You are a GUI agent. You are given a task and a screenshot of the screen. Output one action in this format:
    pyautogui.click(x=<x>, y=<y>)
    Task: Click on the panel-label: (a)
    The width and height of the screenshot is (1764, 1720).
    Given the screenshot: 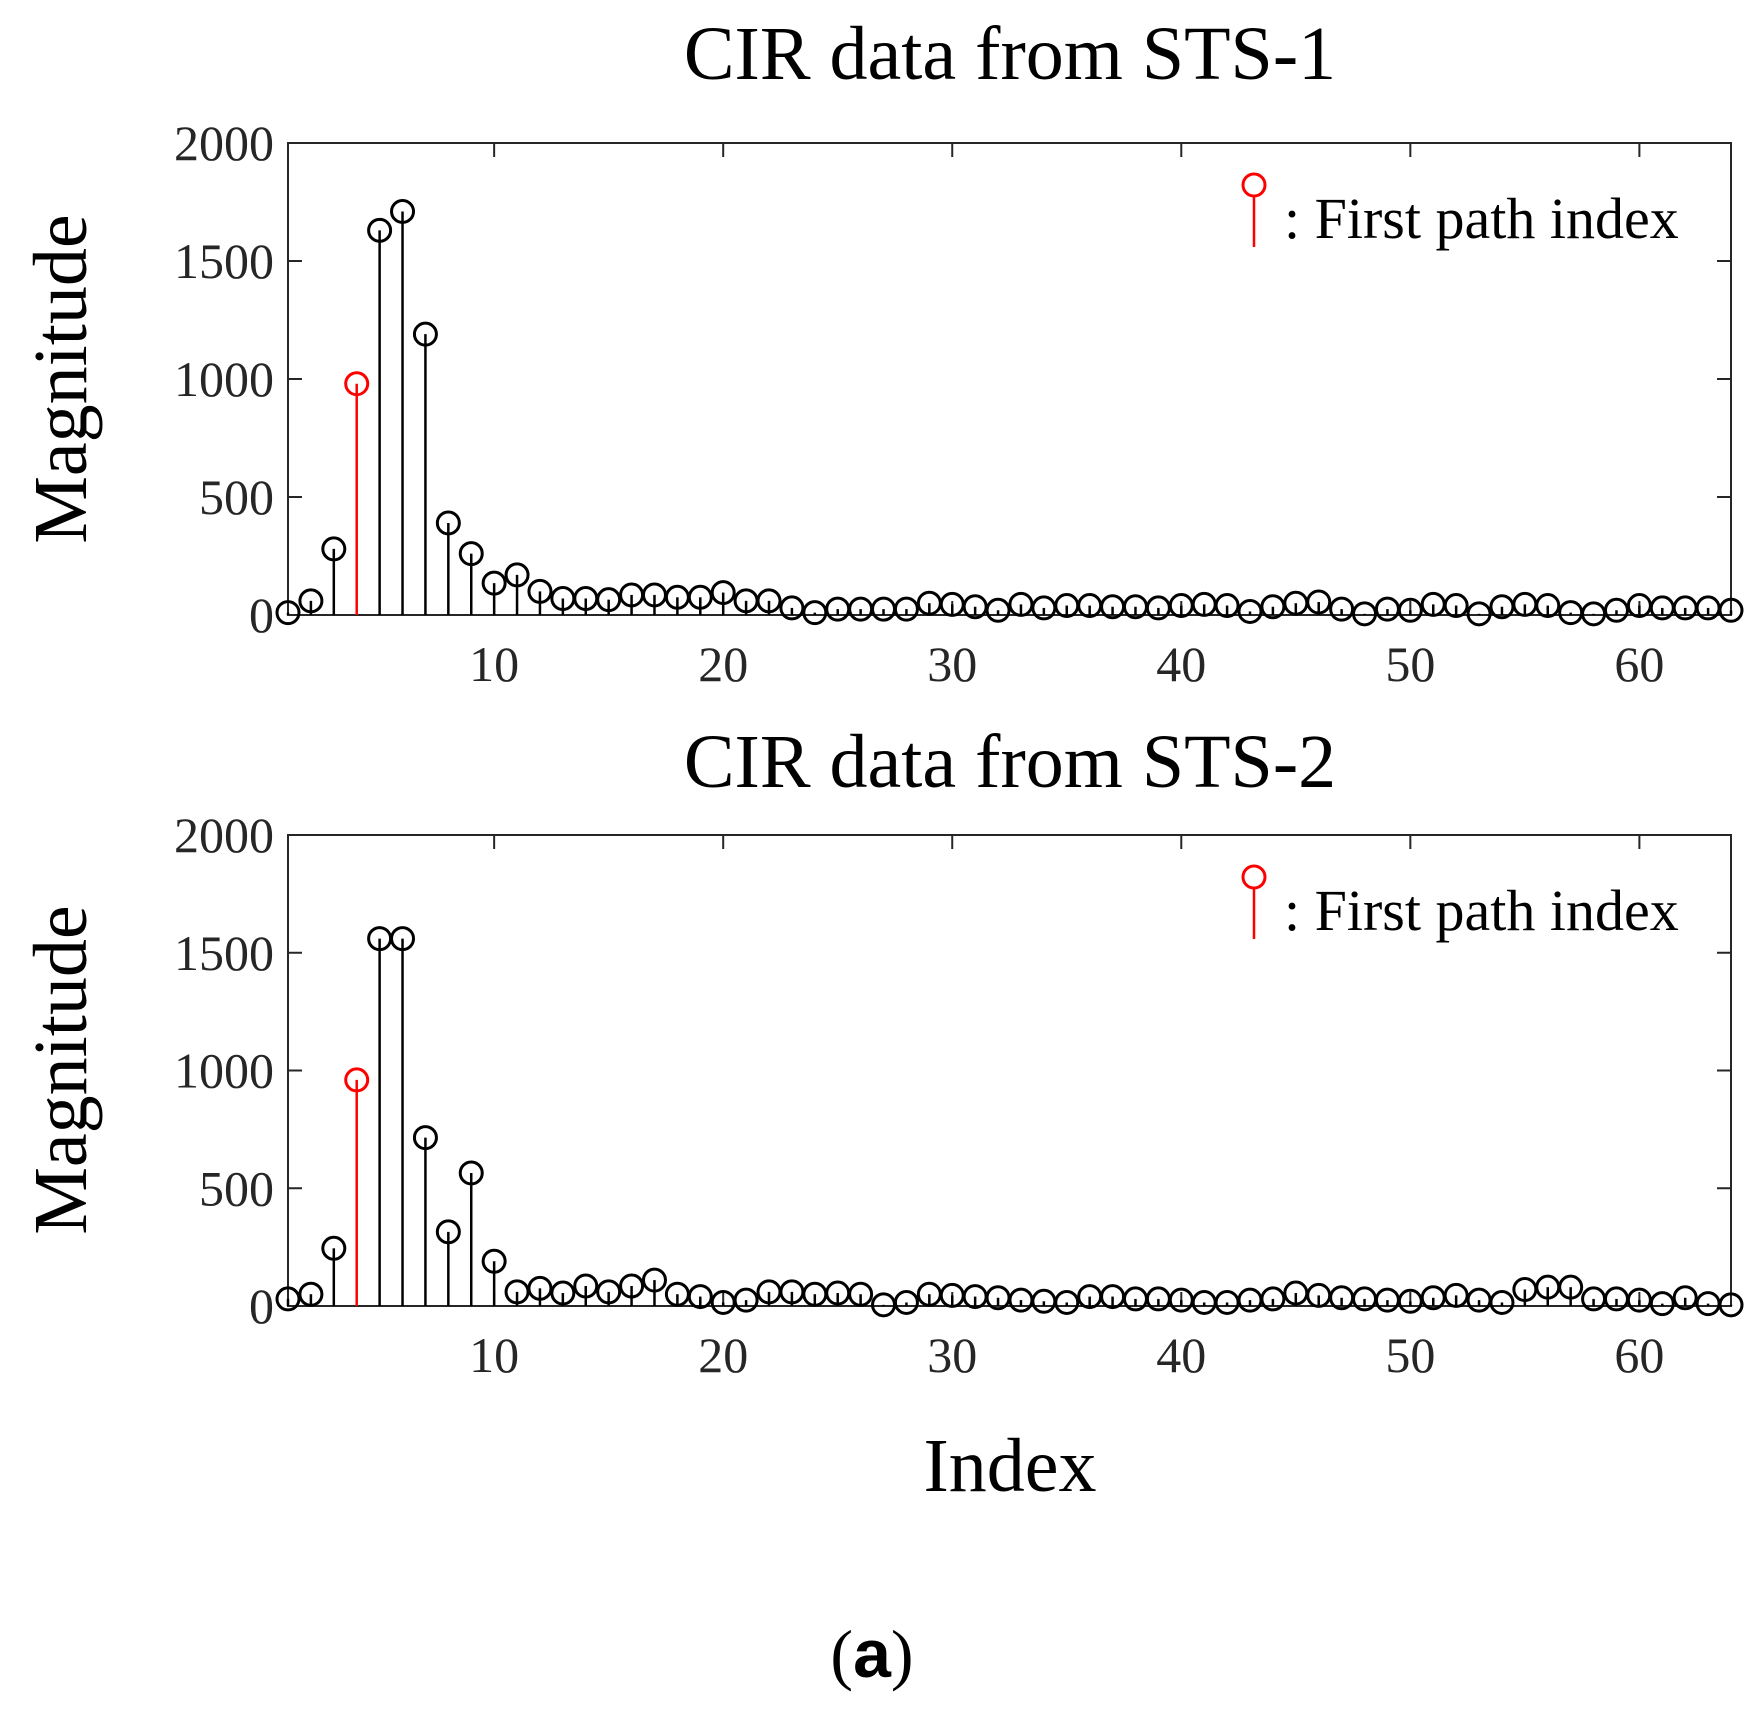 What is the action you would take?
    pyautogui.click(x=871, y=1654)
    